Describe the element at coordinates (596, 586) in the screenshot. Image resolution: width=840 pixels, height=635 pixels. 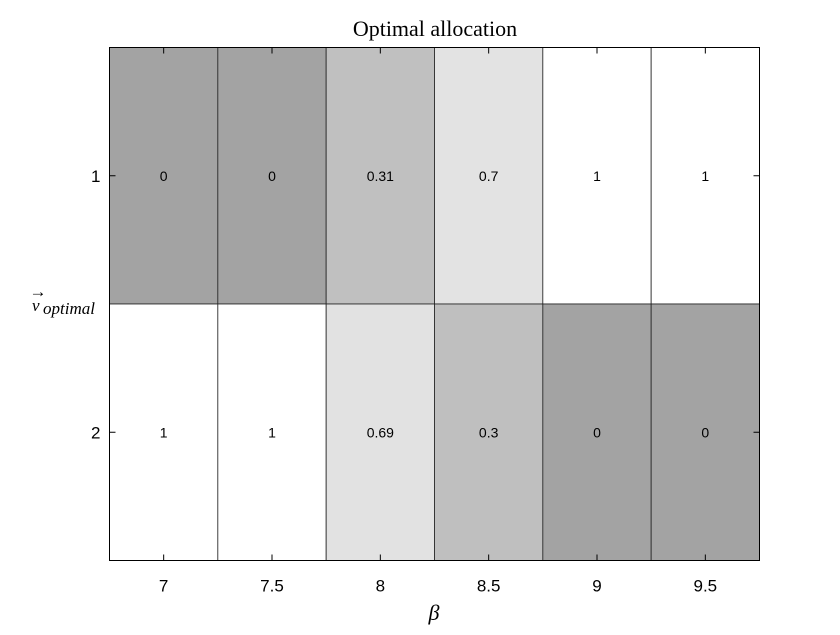
I see `x-tick-label: 9` at that location.